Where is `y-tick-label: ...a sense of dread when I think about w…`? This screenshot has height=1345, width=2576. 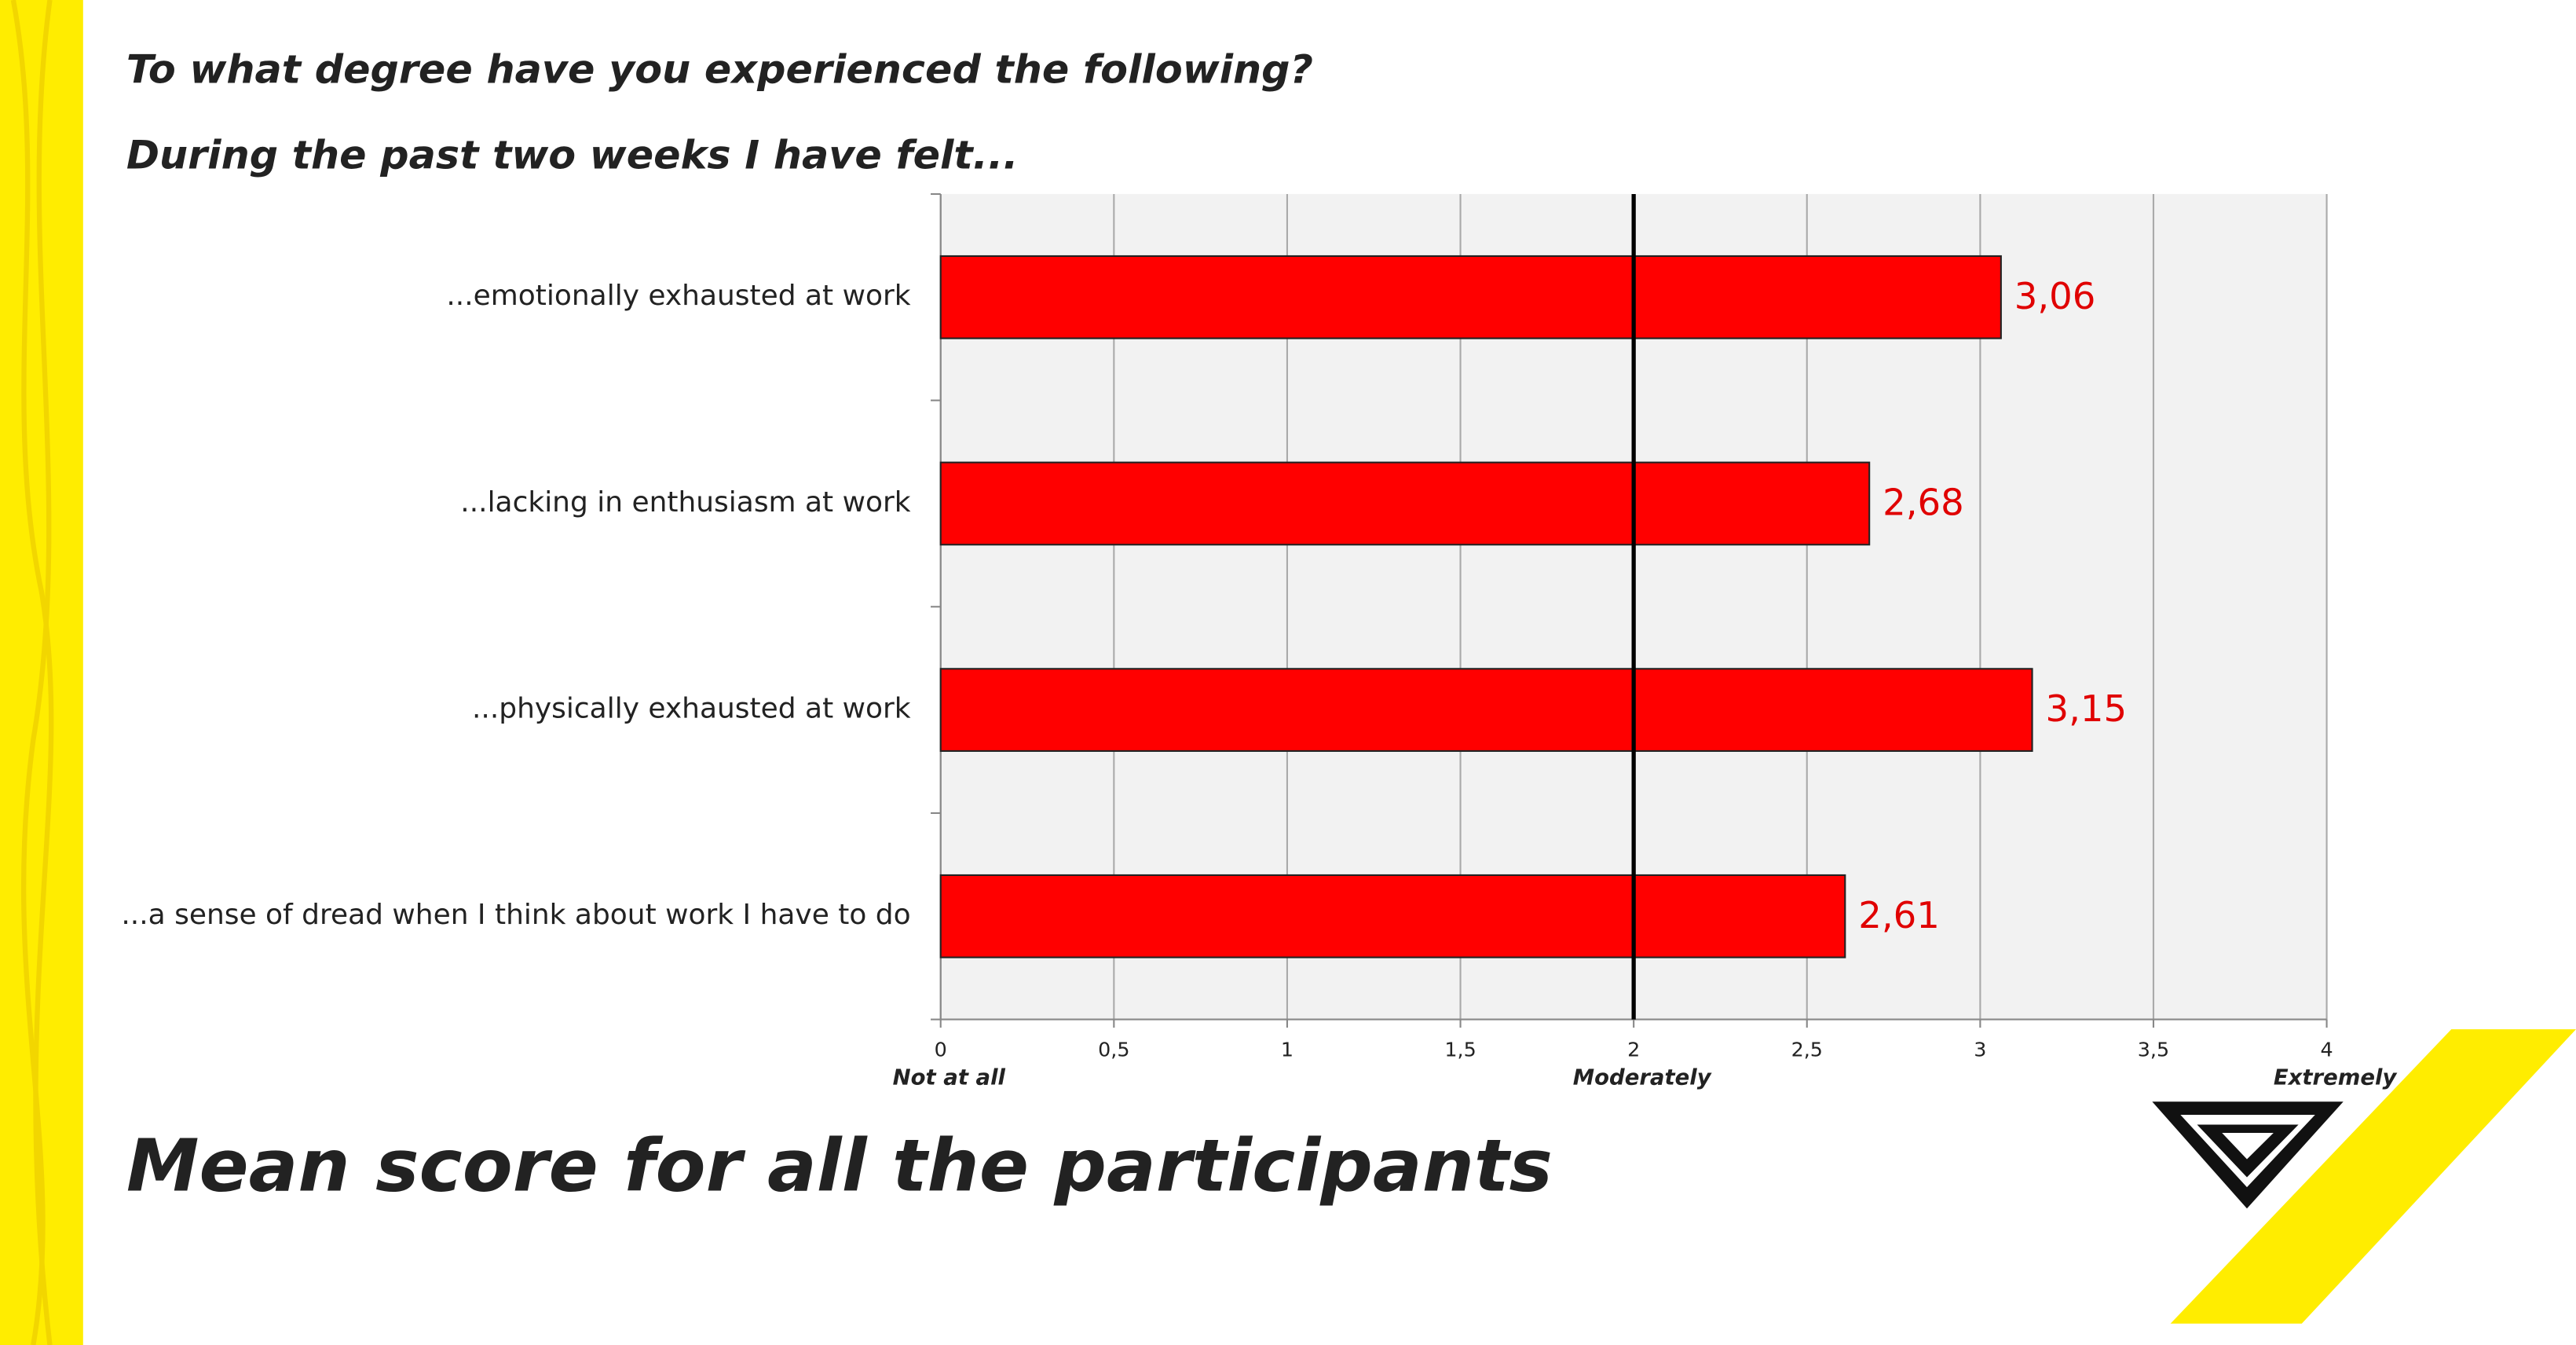 y-tick-label: ...a sense of dread when I think about w… is located at coordinates (515, 915).